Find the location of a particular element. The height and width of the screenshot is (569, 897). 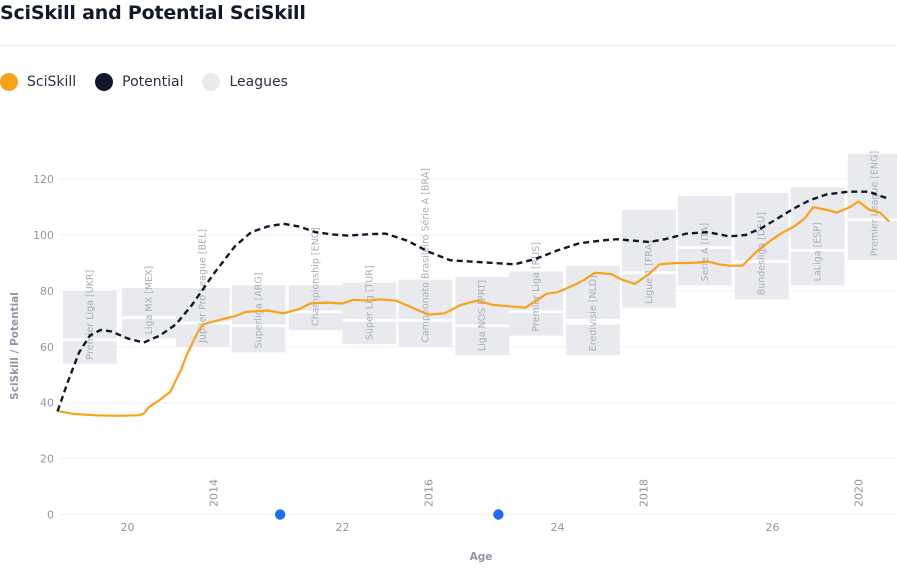

league-label: Liga MX [MEX] is located at coordinates (149, 300).